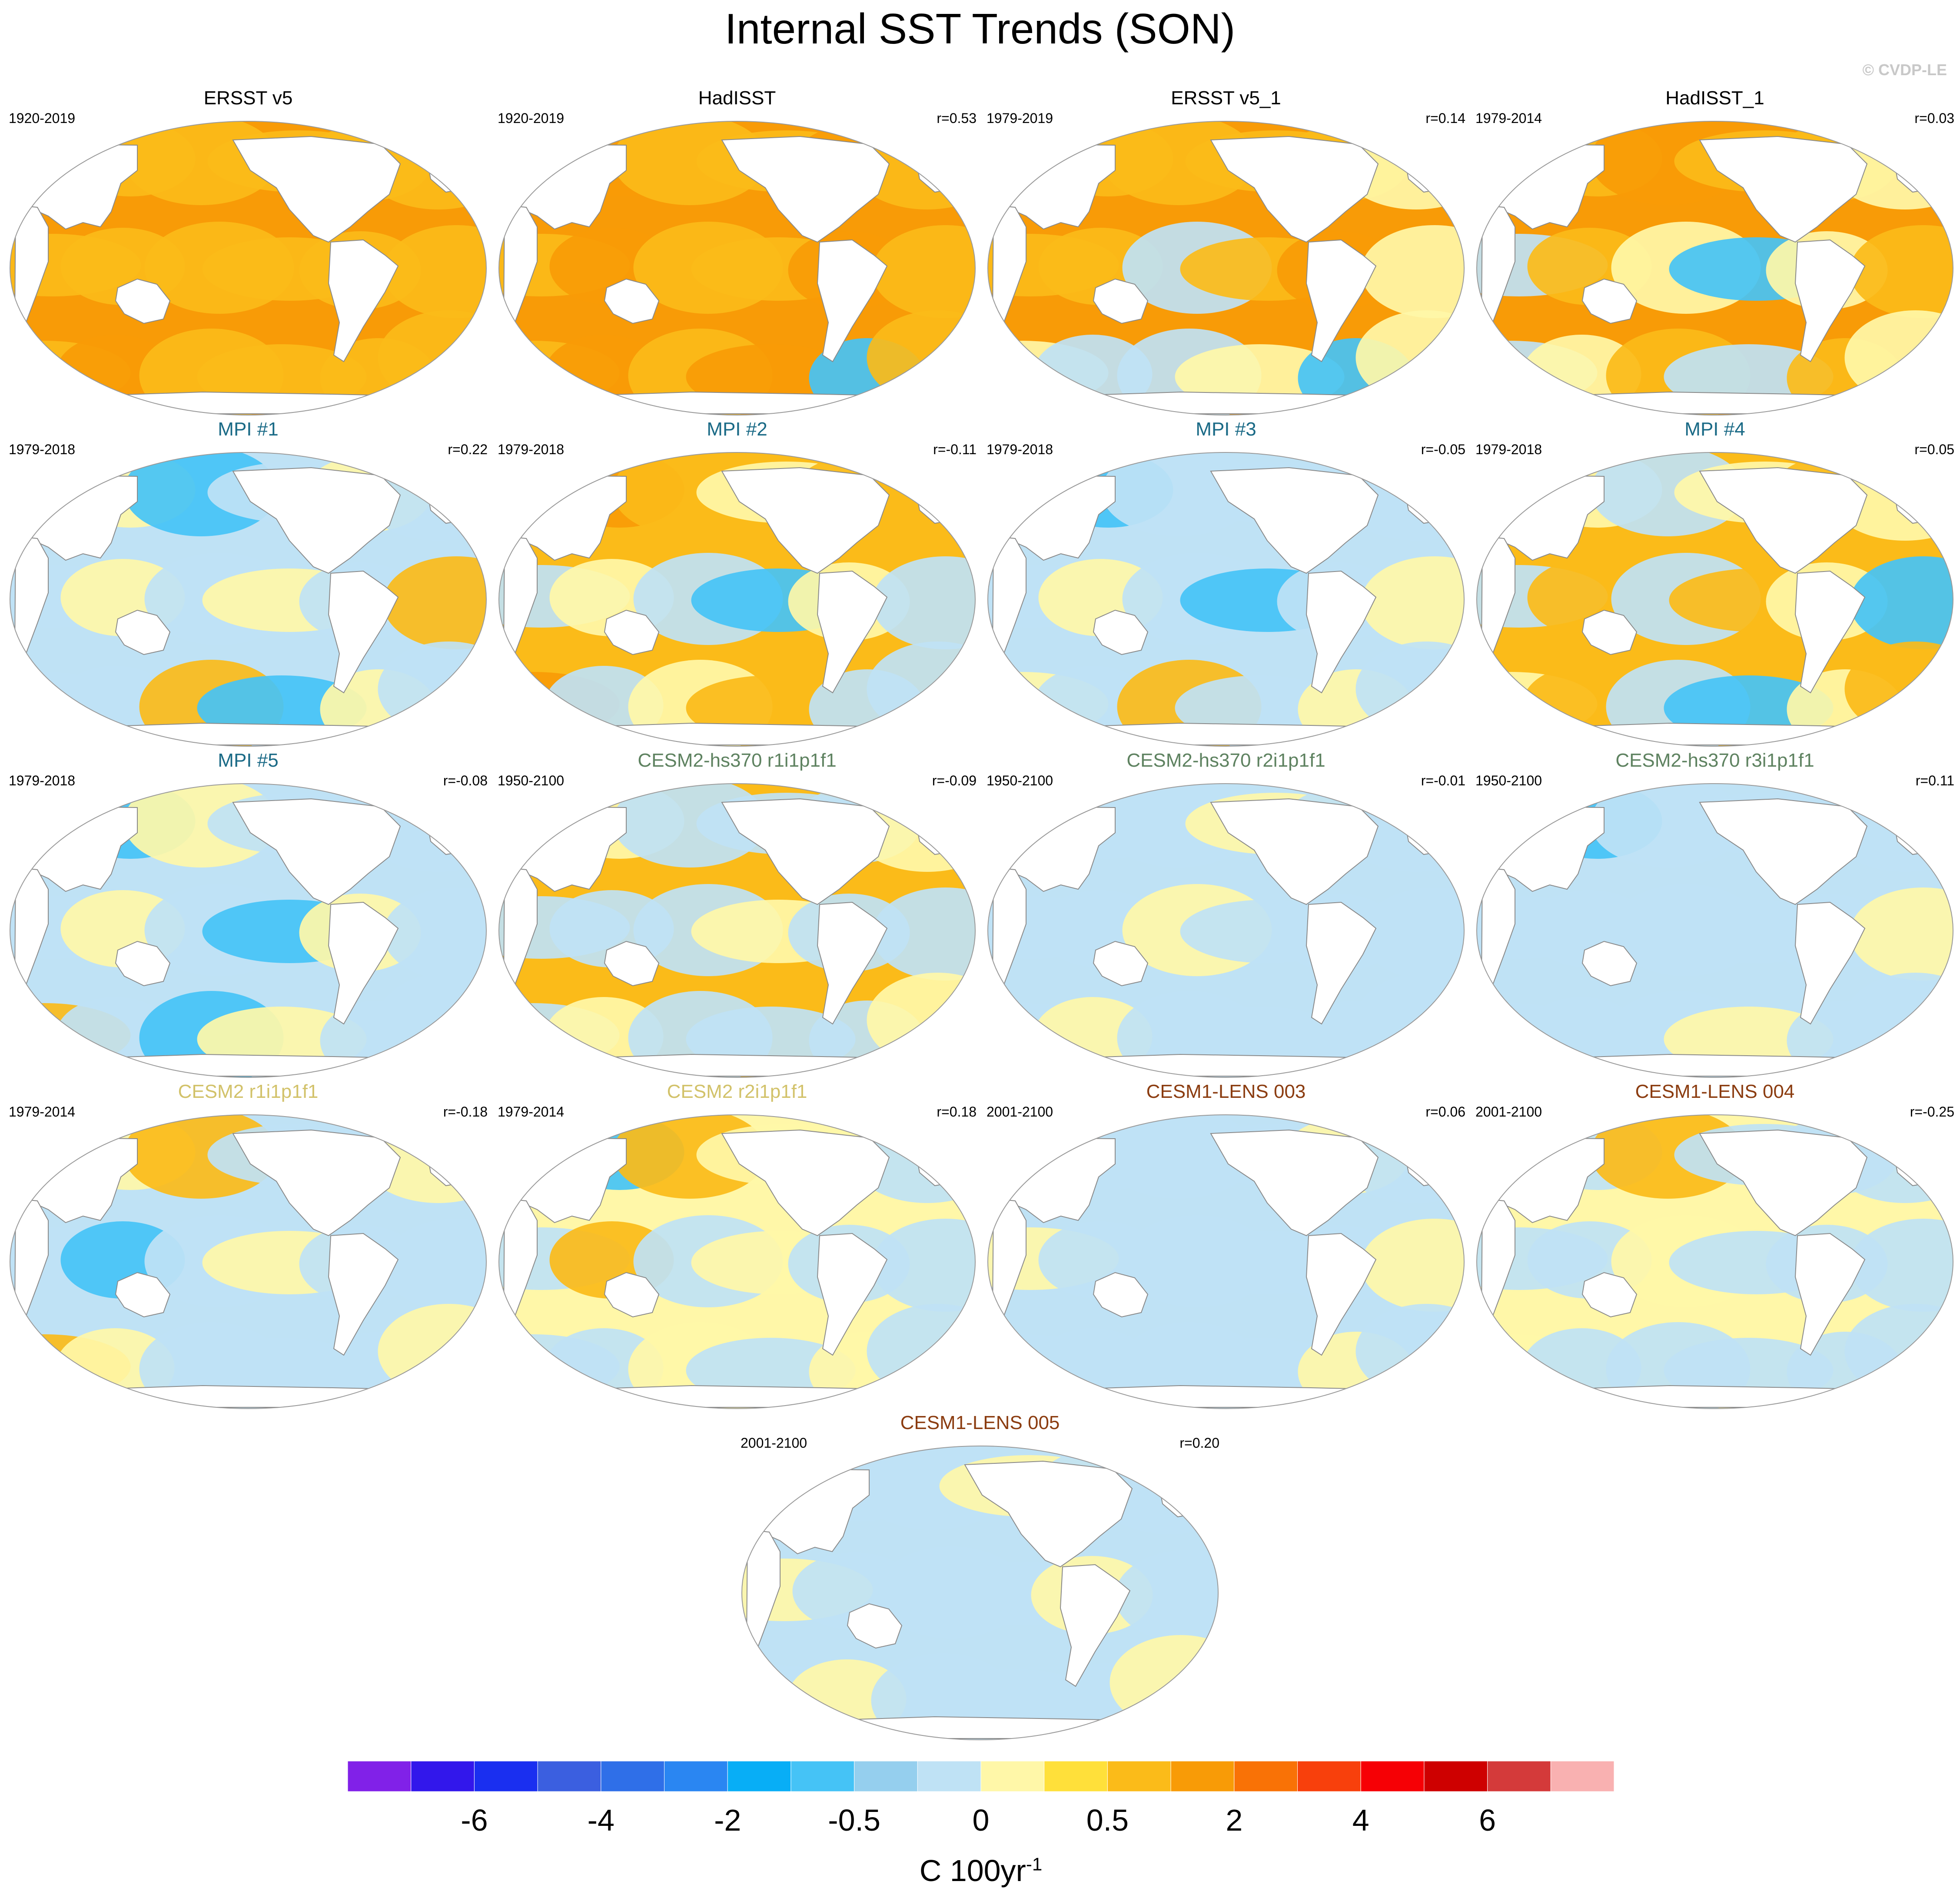 The image size is (1960, 1888). I want to click on map-panel: MPI #2 1979-2018 r=-0.11, so click(737, 583).